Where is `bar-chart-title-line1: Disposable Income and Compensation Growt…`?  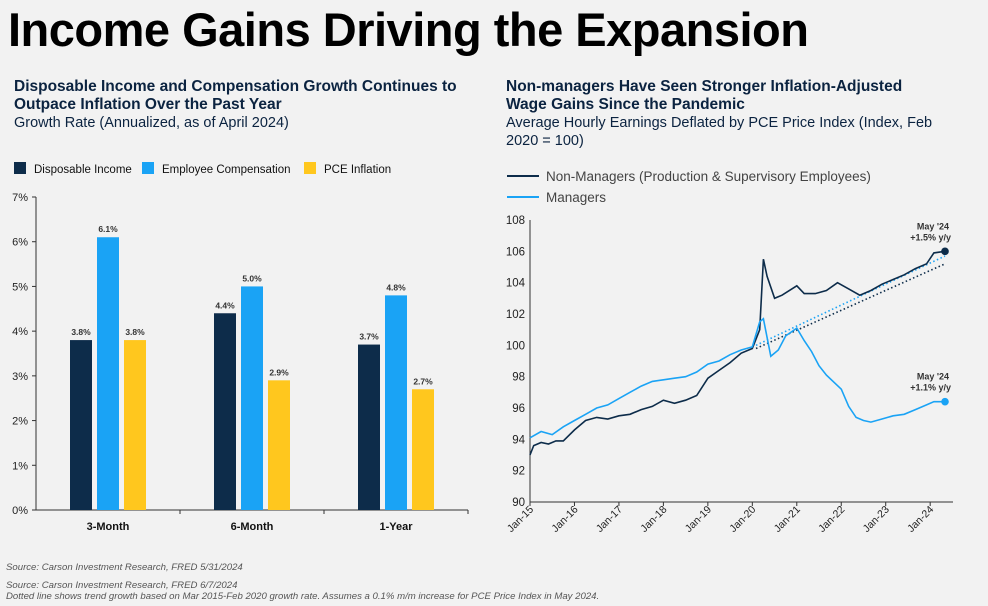
bar-chart-title-line1: Disposable Income and Compensation Growt… is located at coordinates (235, 86).